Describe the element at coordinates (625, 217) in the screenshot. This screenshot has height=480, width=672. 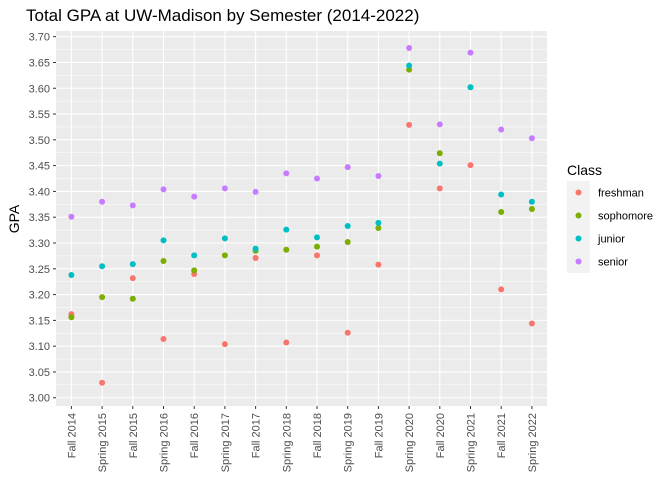
I see `legend-label-sophomore: sophomore` at that location.